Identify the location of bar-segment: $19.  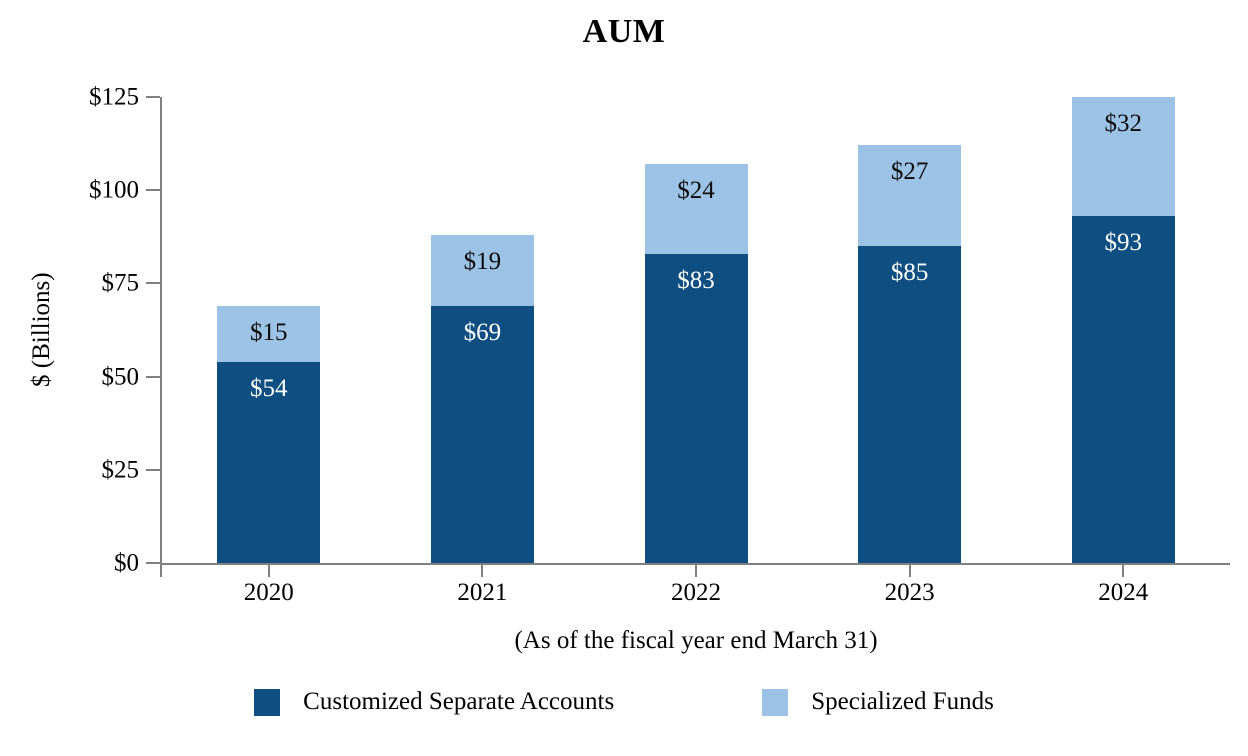
(482, 270).